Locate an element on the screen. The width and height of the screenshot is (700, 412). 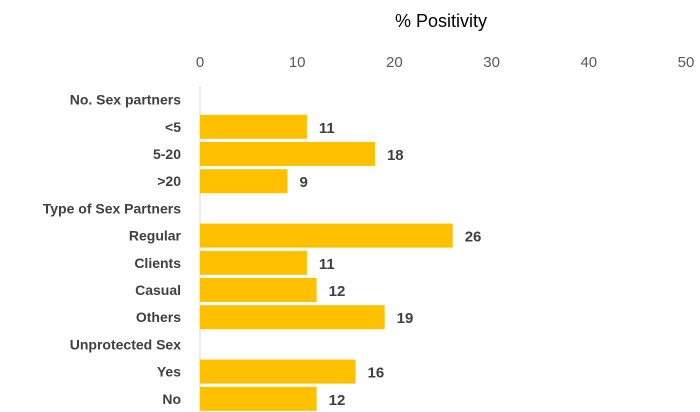
category-label: >20 is located at coordinates (169, 181).